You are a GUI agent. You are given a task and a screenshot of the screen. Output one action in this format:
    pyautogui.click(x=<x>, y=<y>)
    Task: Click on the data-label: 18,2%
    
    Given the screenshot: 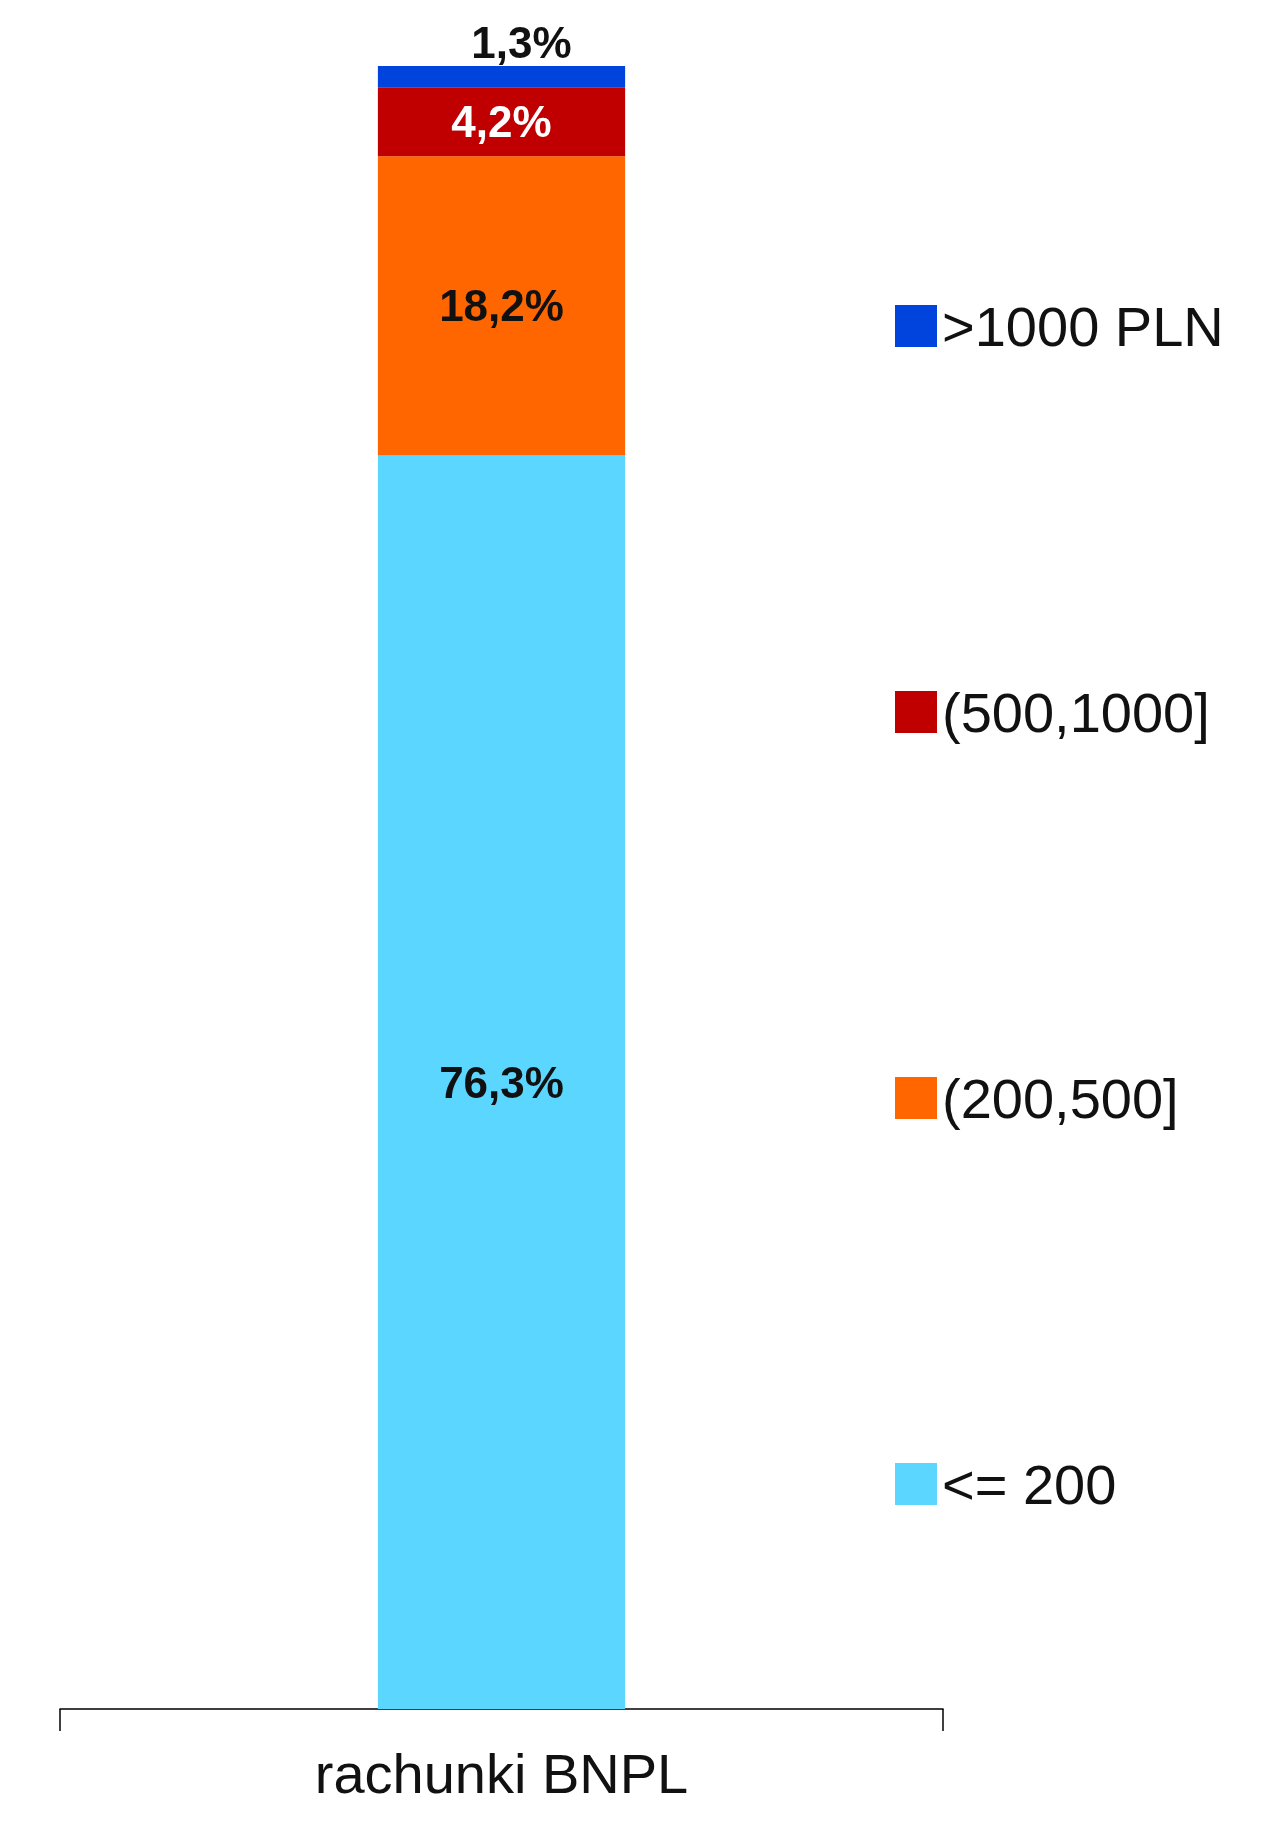 What is the action you would take?
    pyautogui.click(x=501, y=306)
    